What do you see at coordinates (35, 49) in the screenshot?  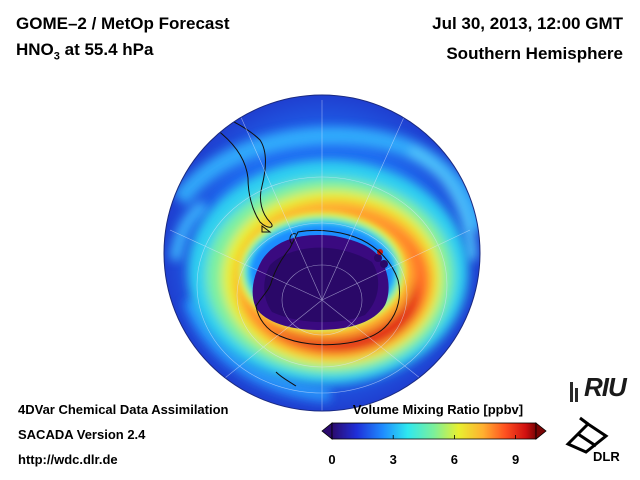 I see `species-name: HNO` at bounding box center [35, 49].